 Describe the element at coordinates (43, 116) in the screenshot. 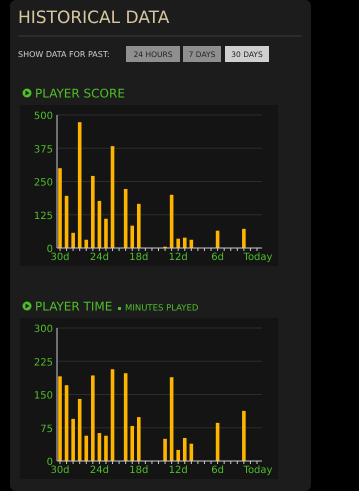

I see `y-tick-label: 500` at that location.